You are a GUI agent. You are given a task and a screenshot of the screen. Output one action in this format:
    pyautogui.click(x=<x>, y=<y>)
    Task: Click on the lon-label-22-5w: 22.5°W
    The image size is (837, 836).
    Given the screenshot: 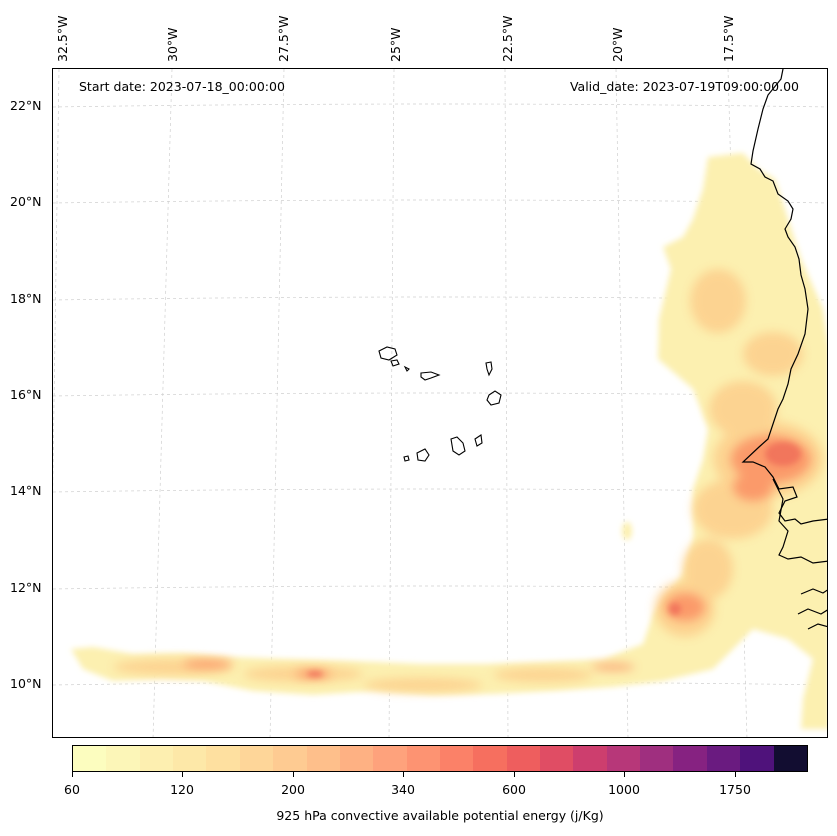 What is the action you would take?
    pyautogui.click(x=507, y=38)
    